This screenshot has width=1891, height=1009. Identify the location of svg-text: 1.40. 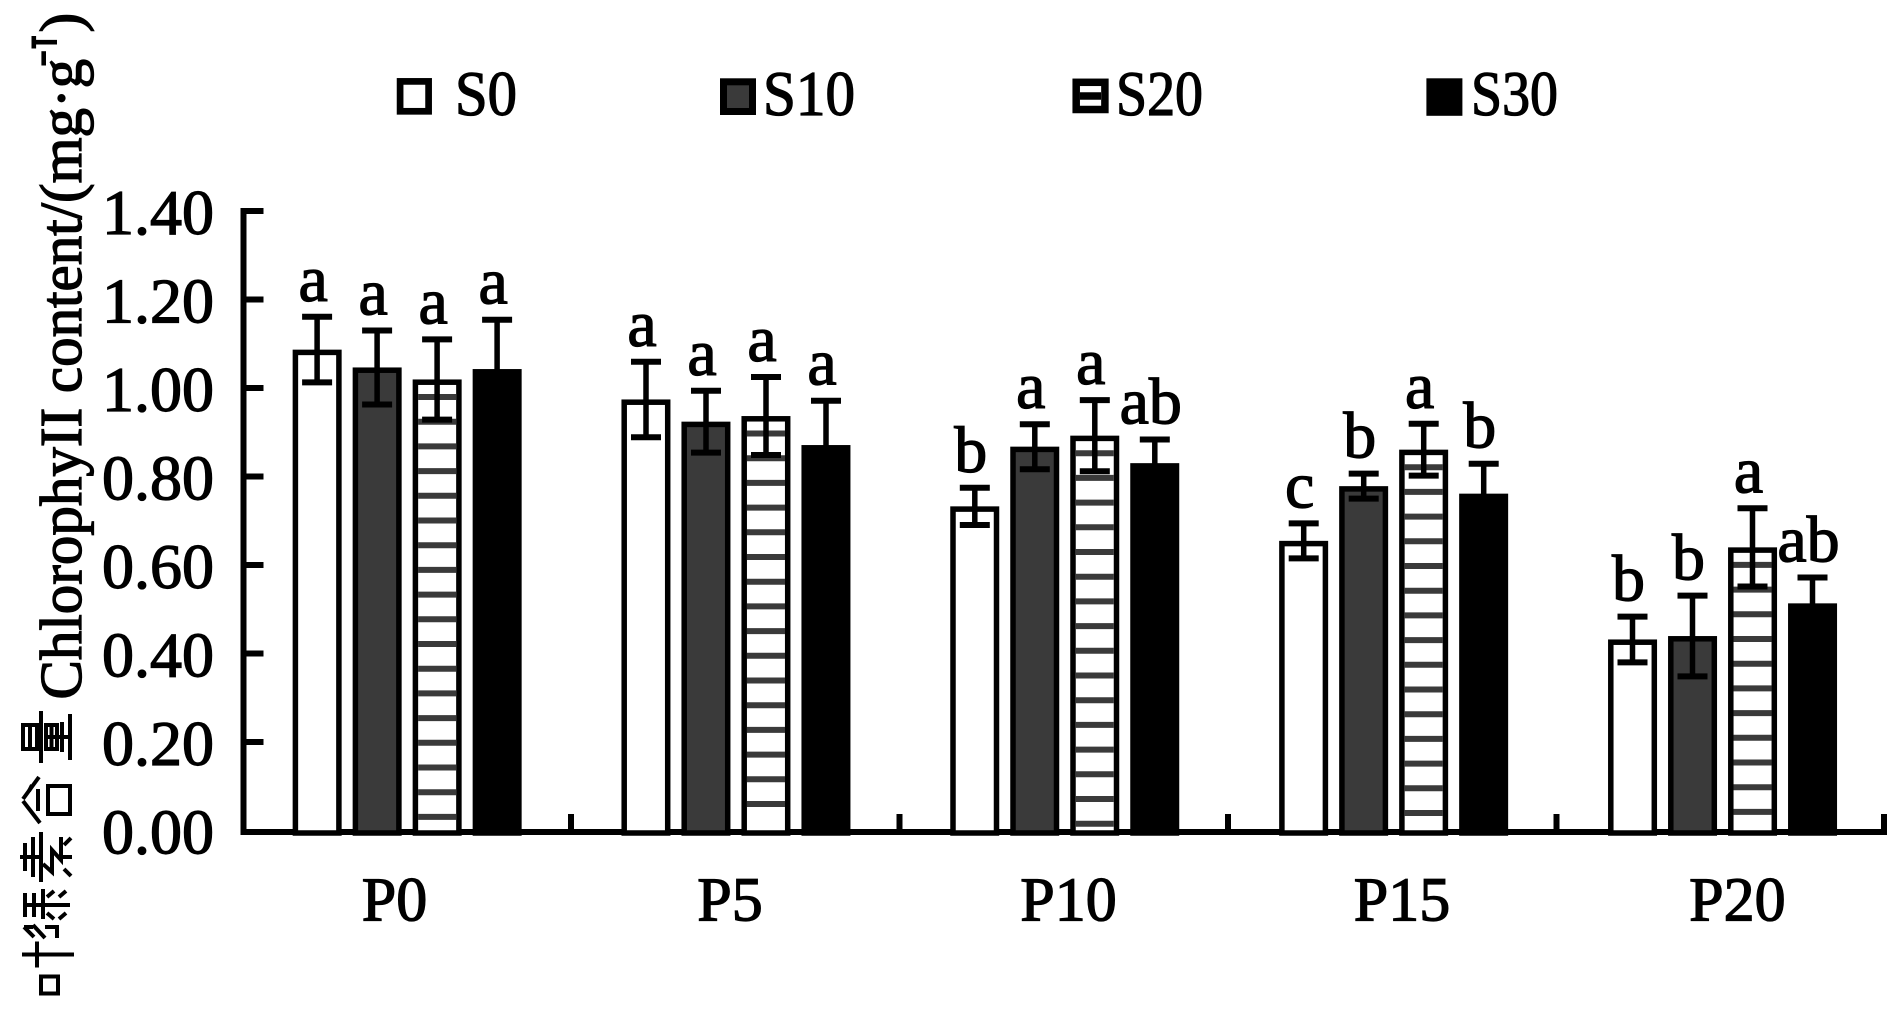
(158, 212).